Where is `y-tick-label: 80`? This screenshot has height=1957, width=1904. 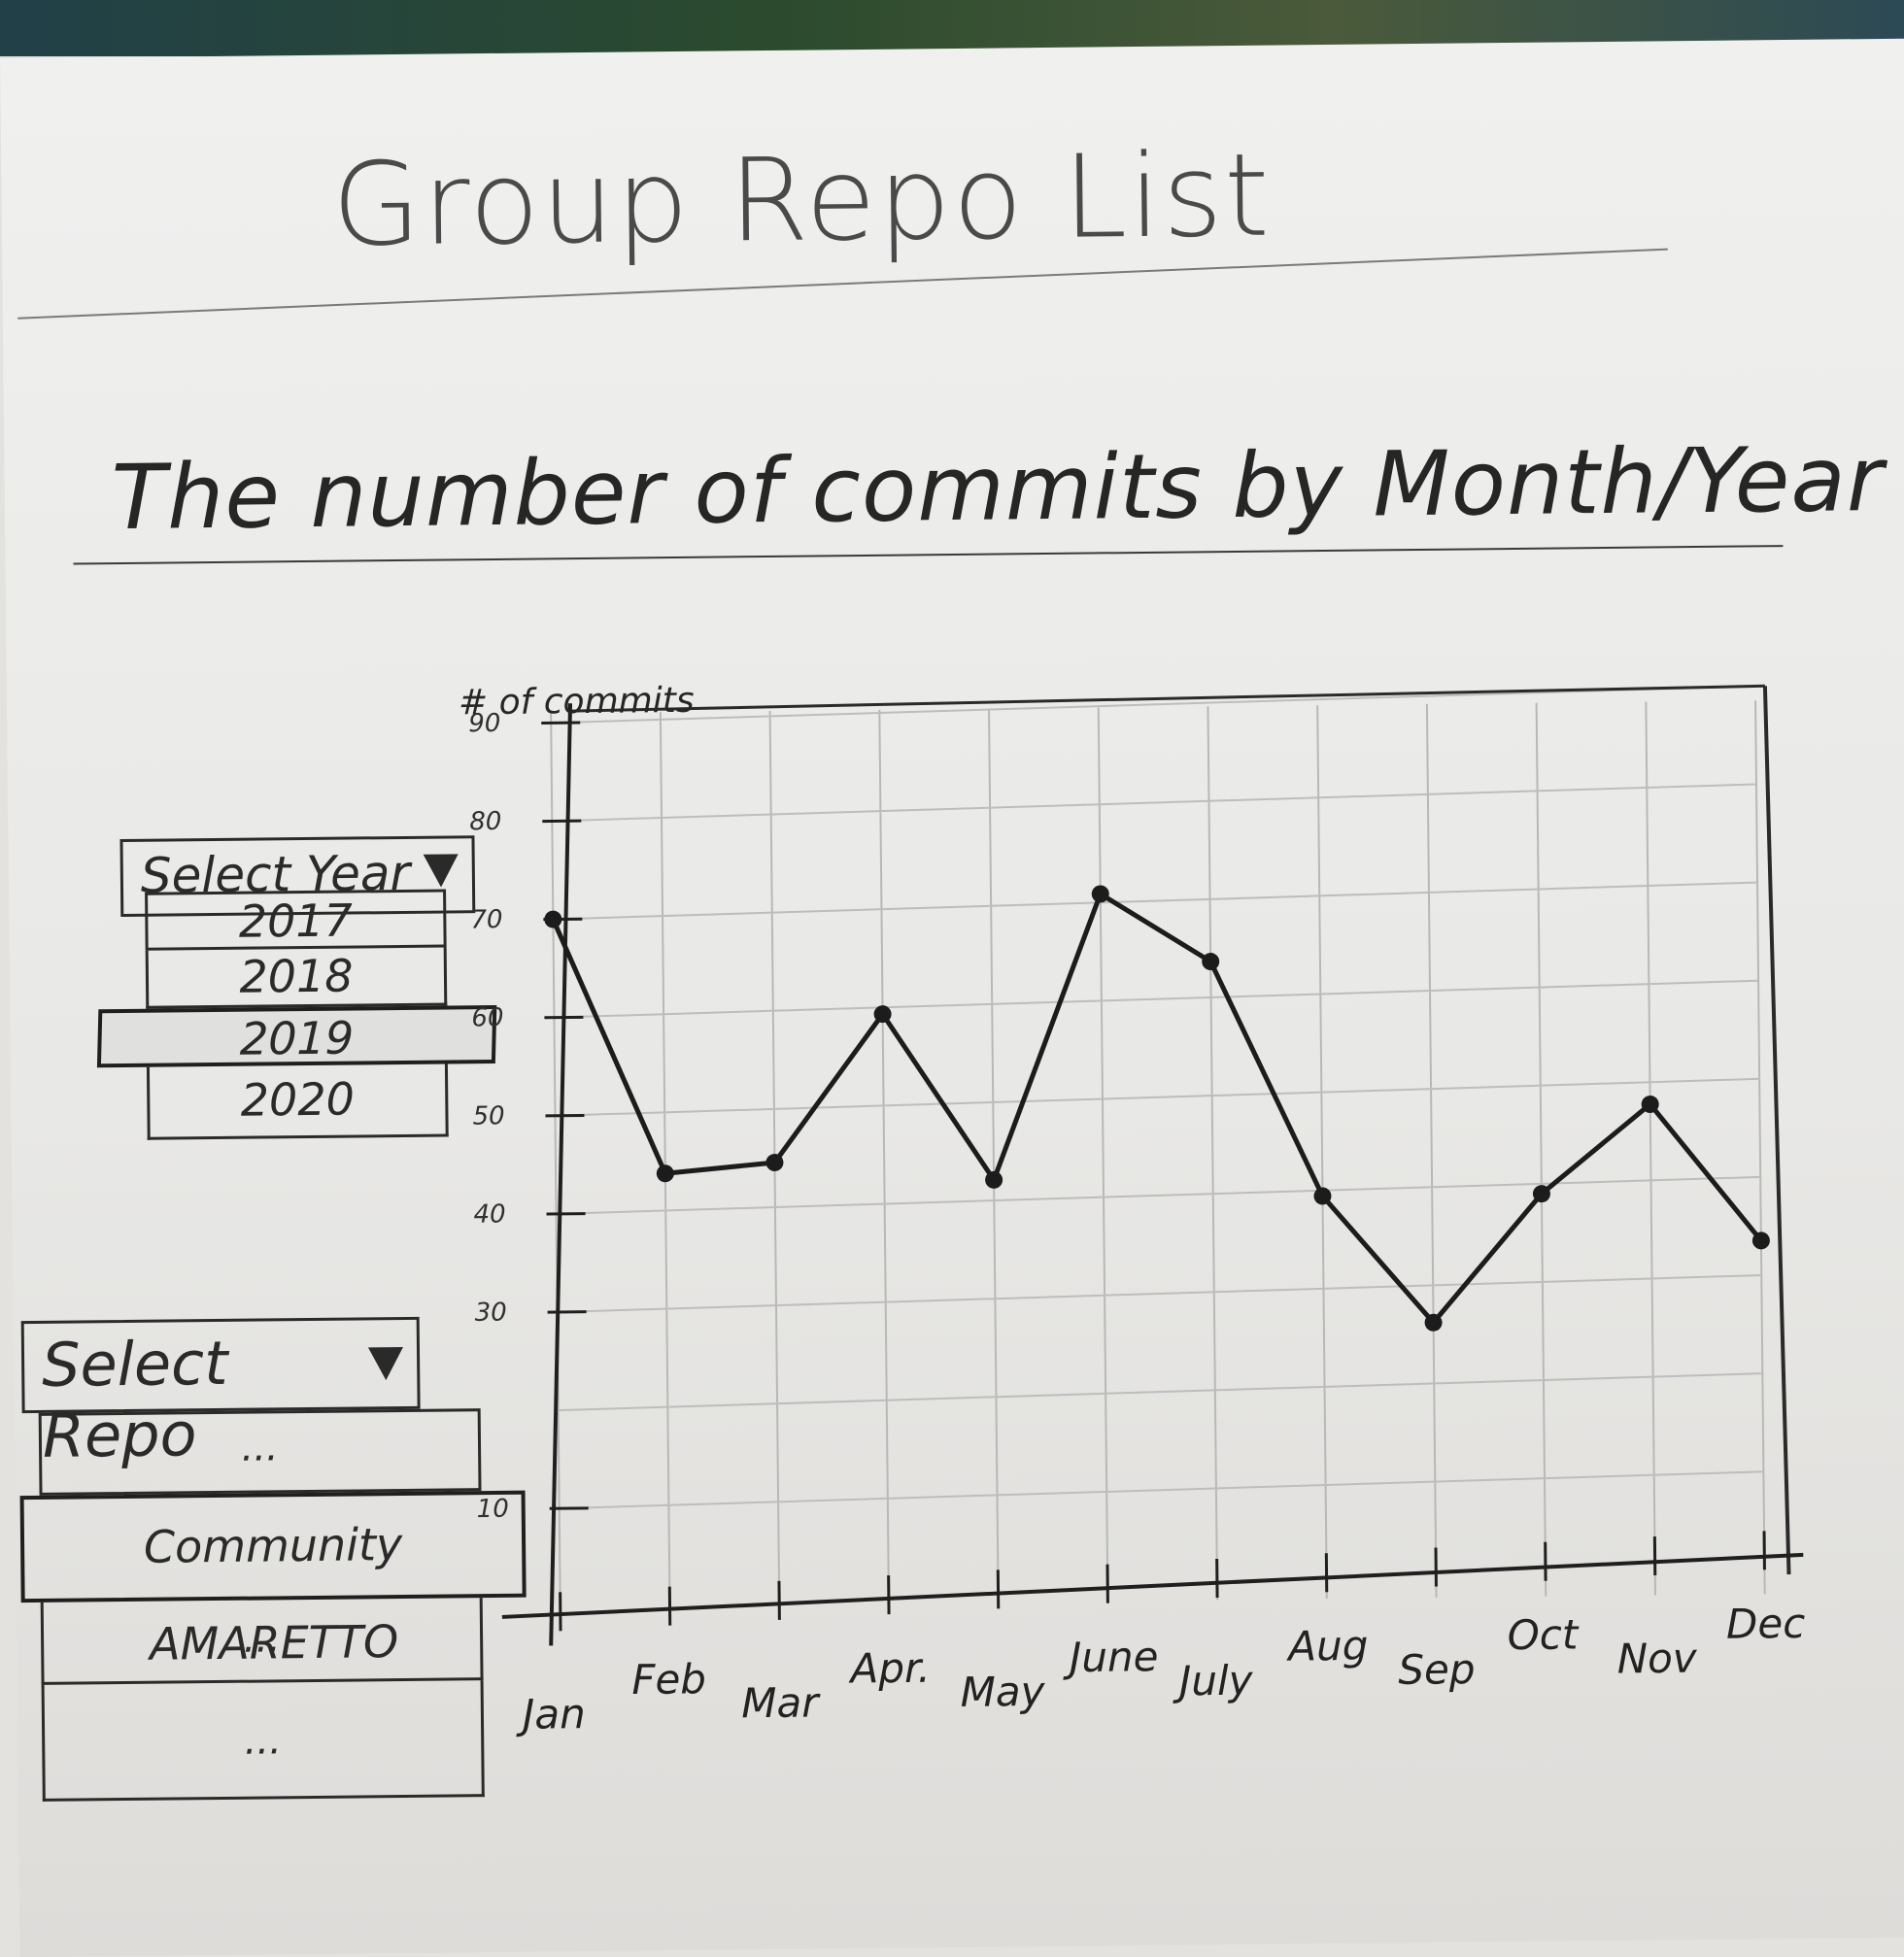
y-tick-label: 80 is located at coordinates (485, 821).